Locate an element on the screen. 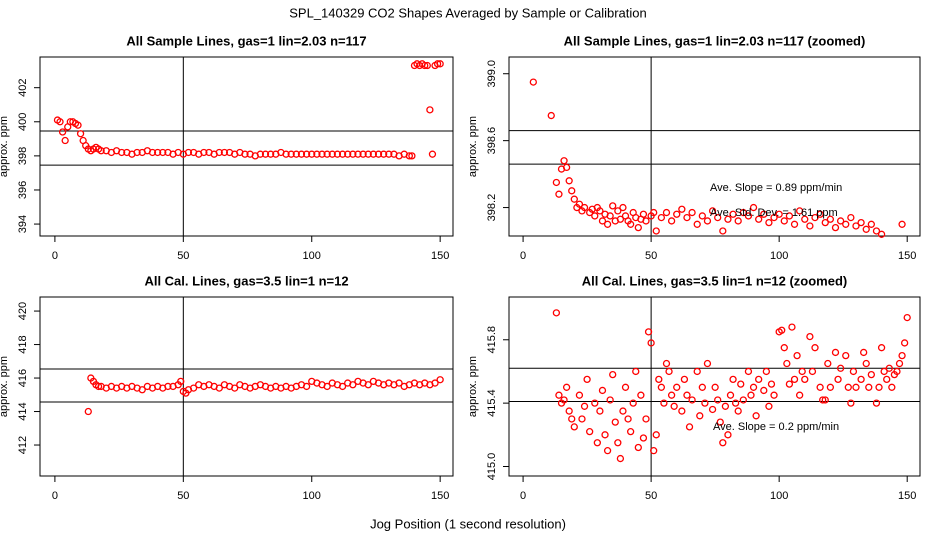  annotation: Ave. Slope = 0.89 ppm/min is located at coordinates (776, 188).